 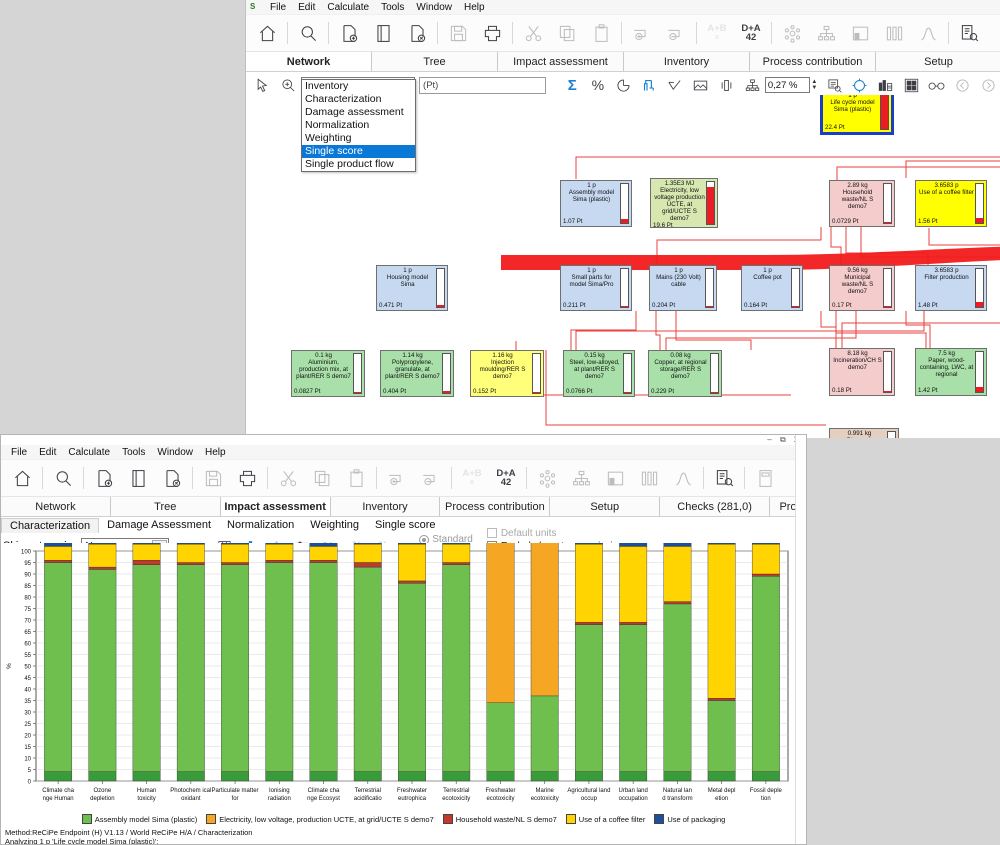 I want to click on tab-inventory: Inventory, so click(x=687, y=61).